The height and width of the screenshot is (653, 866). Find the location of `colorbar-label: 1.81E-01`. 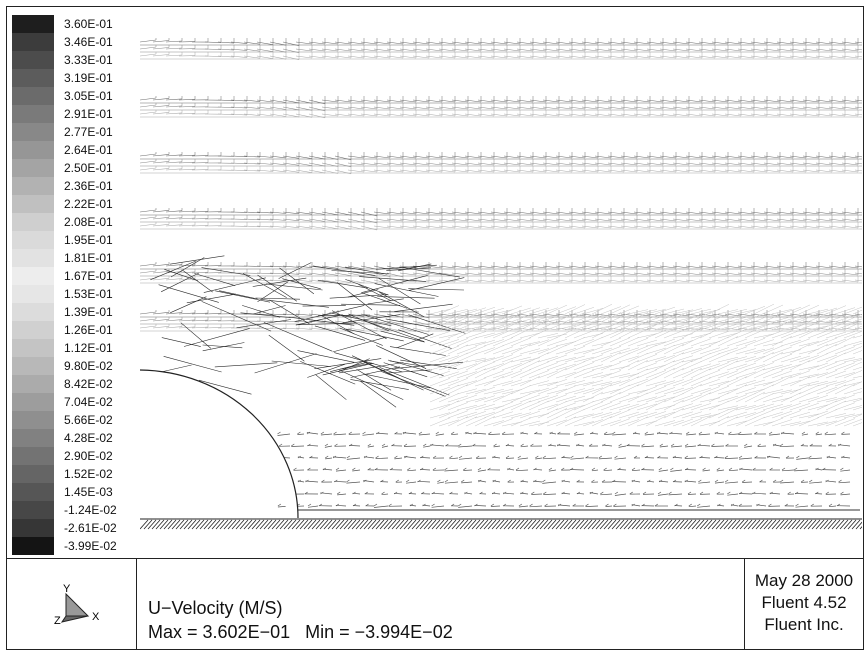

colorbar-label: 1.81E-01 is located at coordinates (88, 258).